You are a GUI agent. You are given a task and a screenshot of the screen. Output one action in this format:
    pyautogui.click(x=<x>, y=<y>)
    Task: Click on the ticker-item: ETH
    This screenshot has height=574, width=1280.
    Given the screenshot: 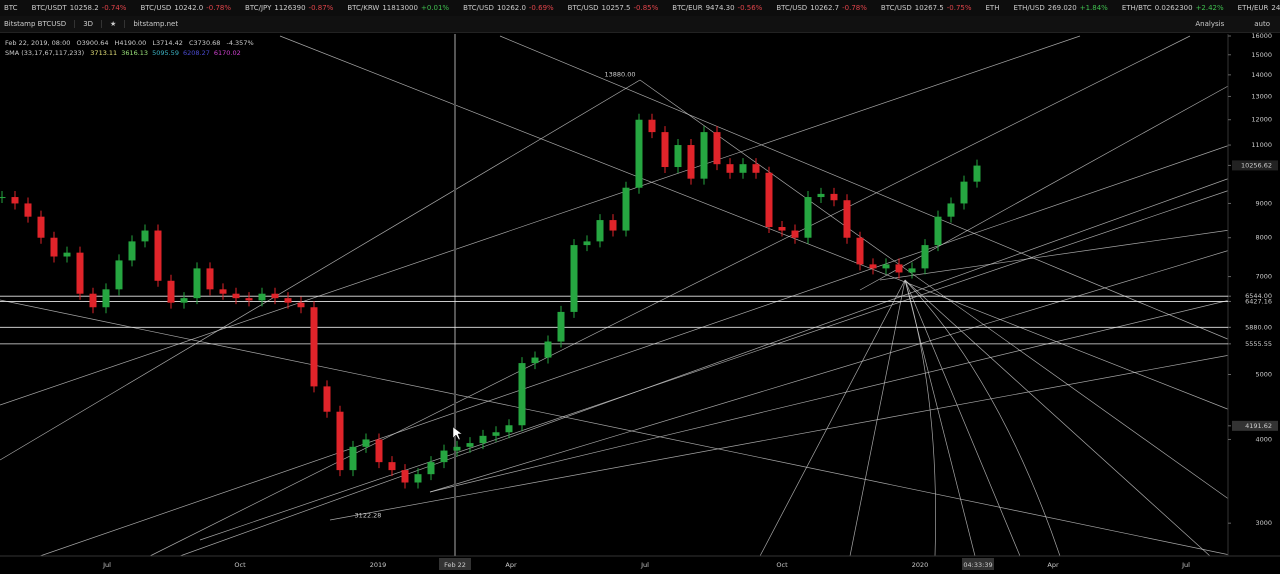 What is the action you would take?
    pyautogui.click(x=993, y=8)
    